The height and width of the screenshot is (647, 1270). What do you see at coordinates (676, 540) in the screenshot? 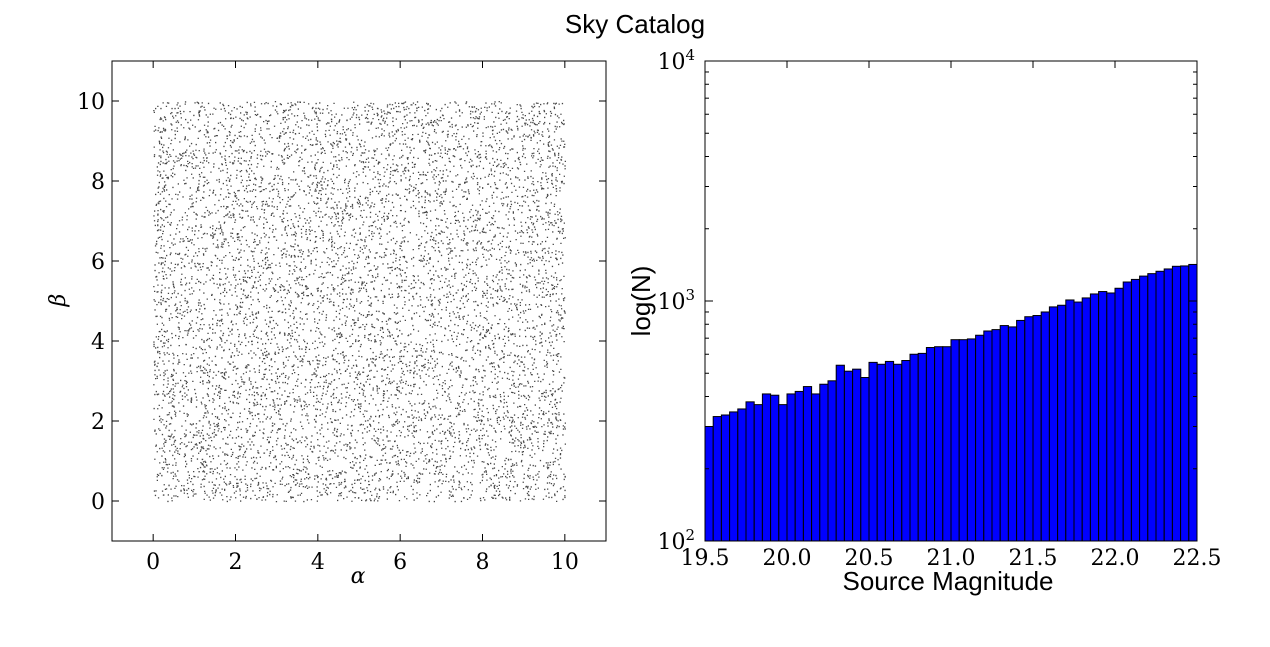
I see `histogram-y-tick-label: 10²` at bounding box center [676, 540].